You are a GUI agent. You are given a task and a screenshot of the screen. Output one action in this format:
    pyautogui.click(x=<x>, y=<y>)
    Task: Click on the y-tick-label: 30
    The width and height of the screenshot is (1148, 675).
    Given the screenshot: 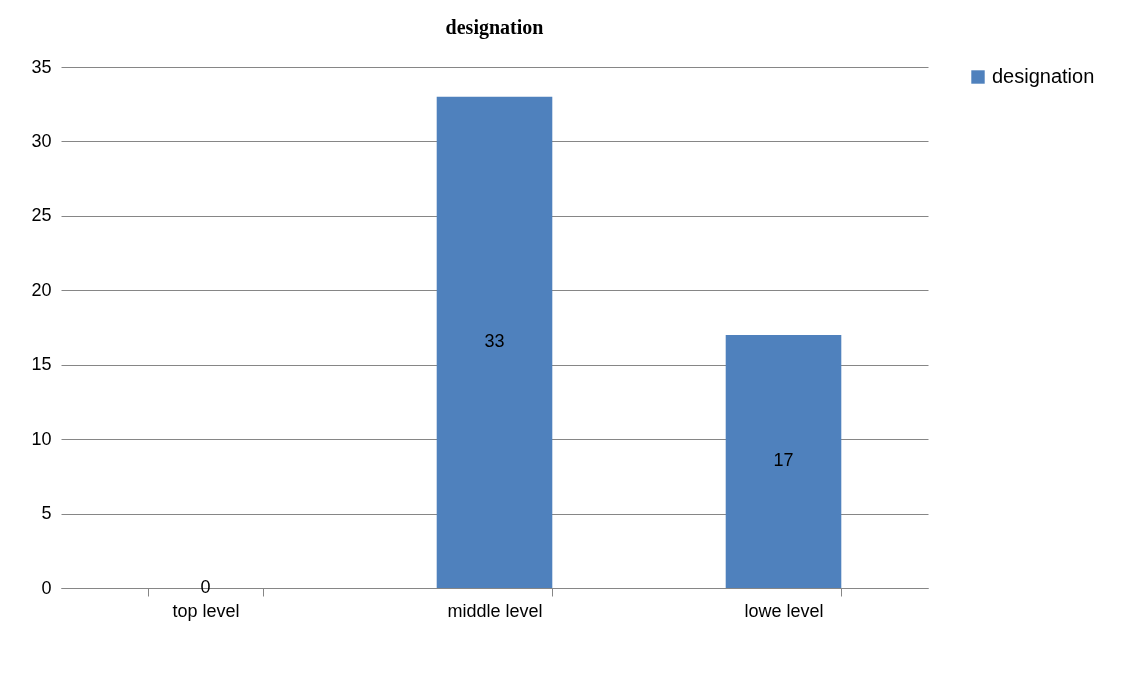 What is the action you would take?
    pyautogui.click(x=41, y=140)
    